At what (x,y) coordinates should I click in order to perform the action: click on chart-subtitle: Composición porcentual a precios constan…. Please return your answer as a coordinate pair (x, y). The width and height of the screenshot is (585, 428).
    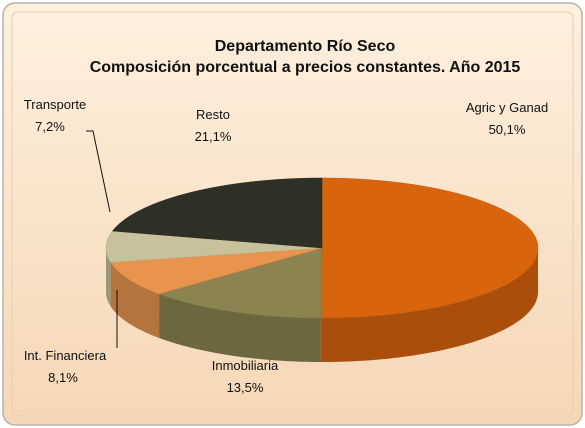
    Looking at the image, I should click on (305, 67).